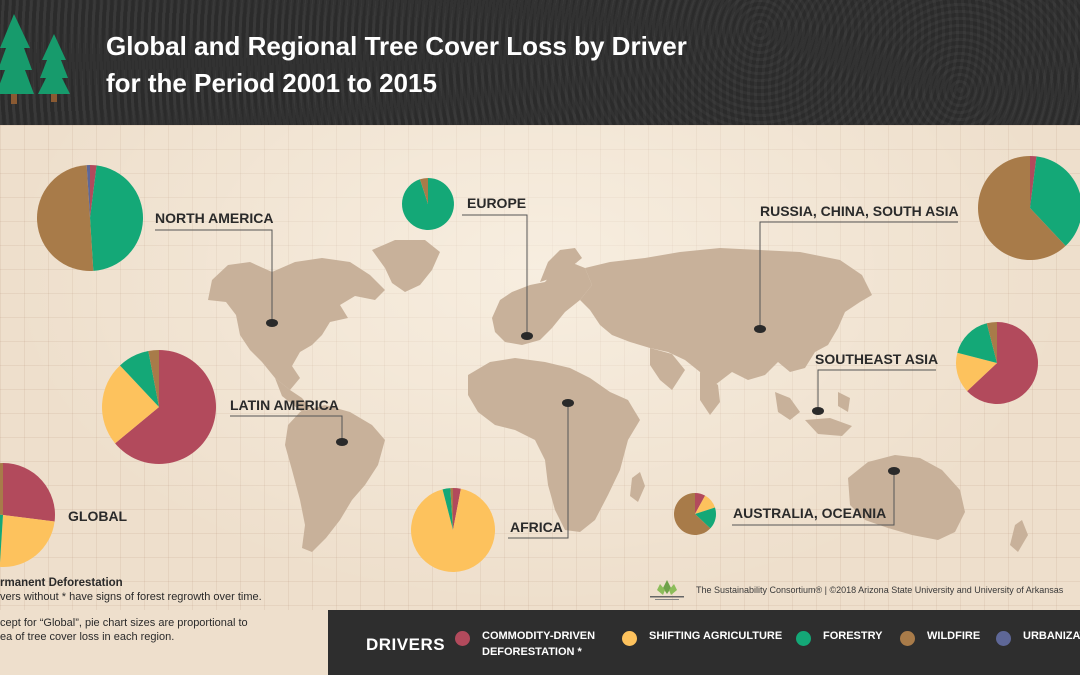 Image resolution: width=1080 pixels, height=675 pixels. Describe the element at coordinates (292, 395) in the screenshot. I see `central-america-shape` at that location.